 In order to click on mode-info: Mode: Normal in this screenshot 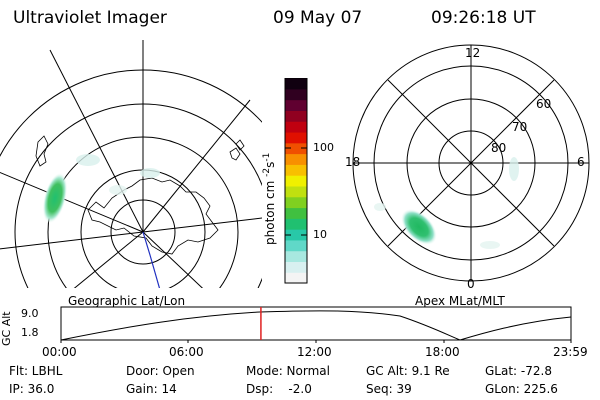, I will do `click(288, 371)`.